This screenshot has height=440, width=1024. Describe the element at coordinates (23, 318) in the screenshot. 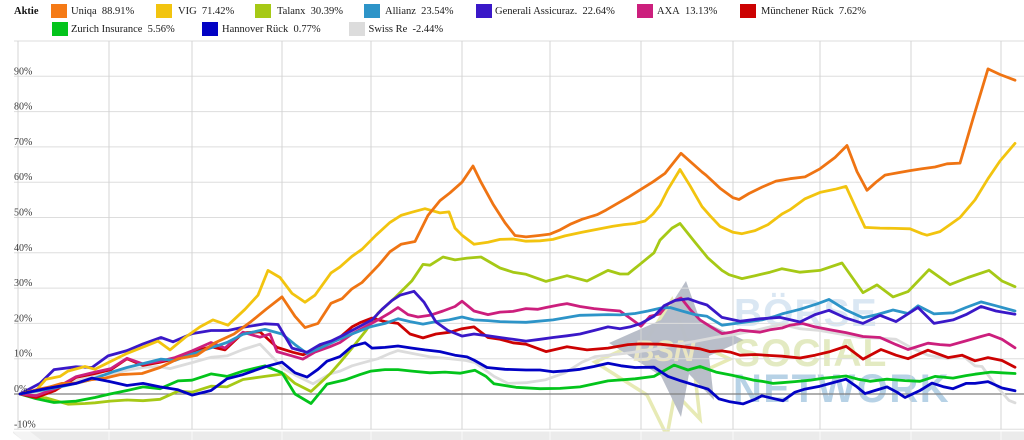

I see `svg-text: 20%` at that location.